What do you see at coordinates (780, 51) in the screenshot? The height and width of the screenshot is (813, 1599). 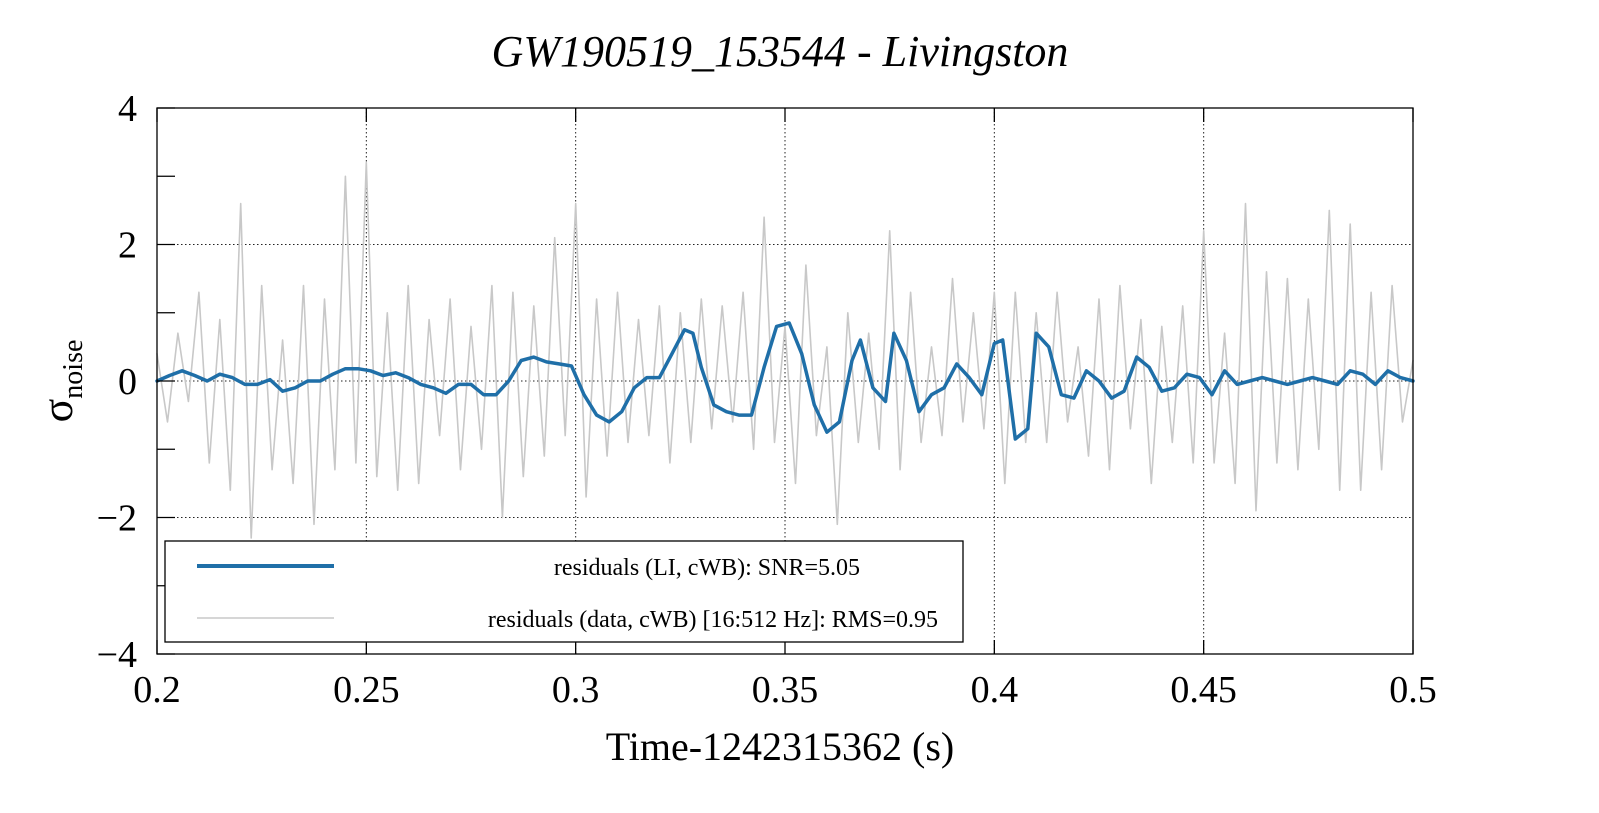 I see `chart-title: GW190519_153544 - Livingston` at bounding box center [780, 51].